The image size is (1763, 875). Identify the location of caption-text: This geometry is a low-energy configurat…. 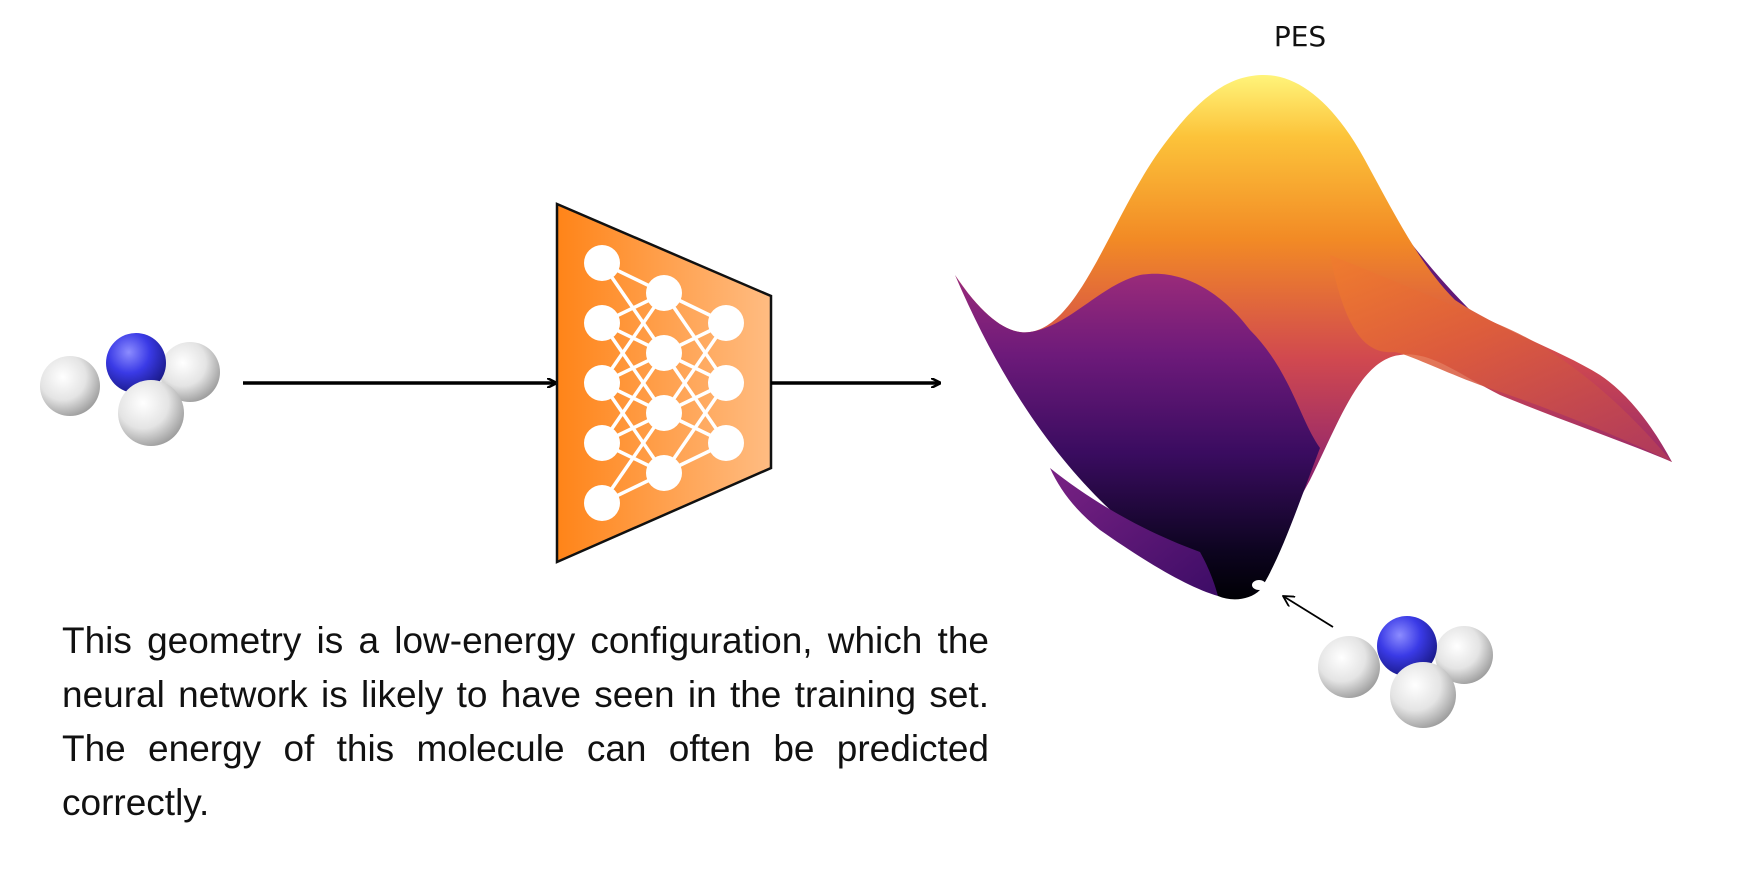
(525, 722).